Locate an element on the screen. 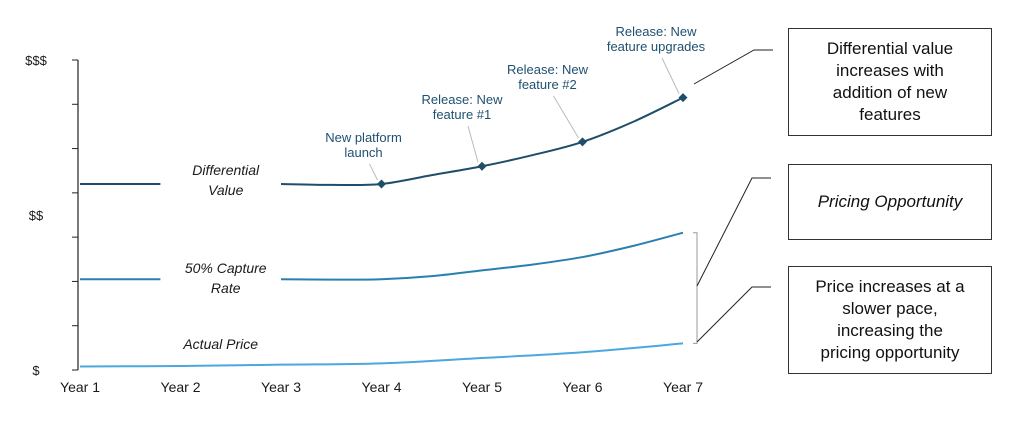 The image size is (1024, 430). x-tick-label: Year 3 is located at coordinates (281, 387).